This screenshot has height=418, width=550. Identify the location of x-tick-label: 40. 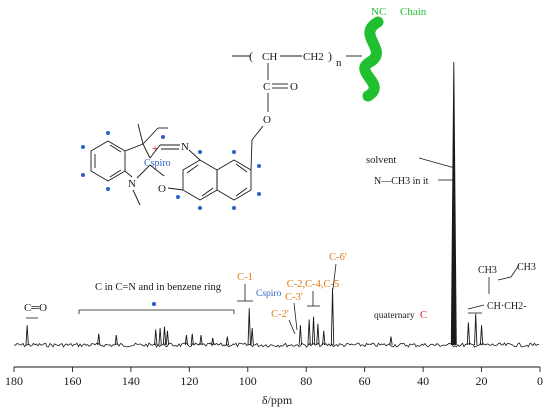
(423, 381).